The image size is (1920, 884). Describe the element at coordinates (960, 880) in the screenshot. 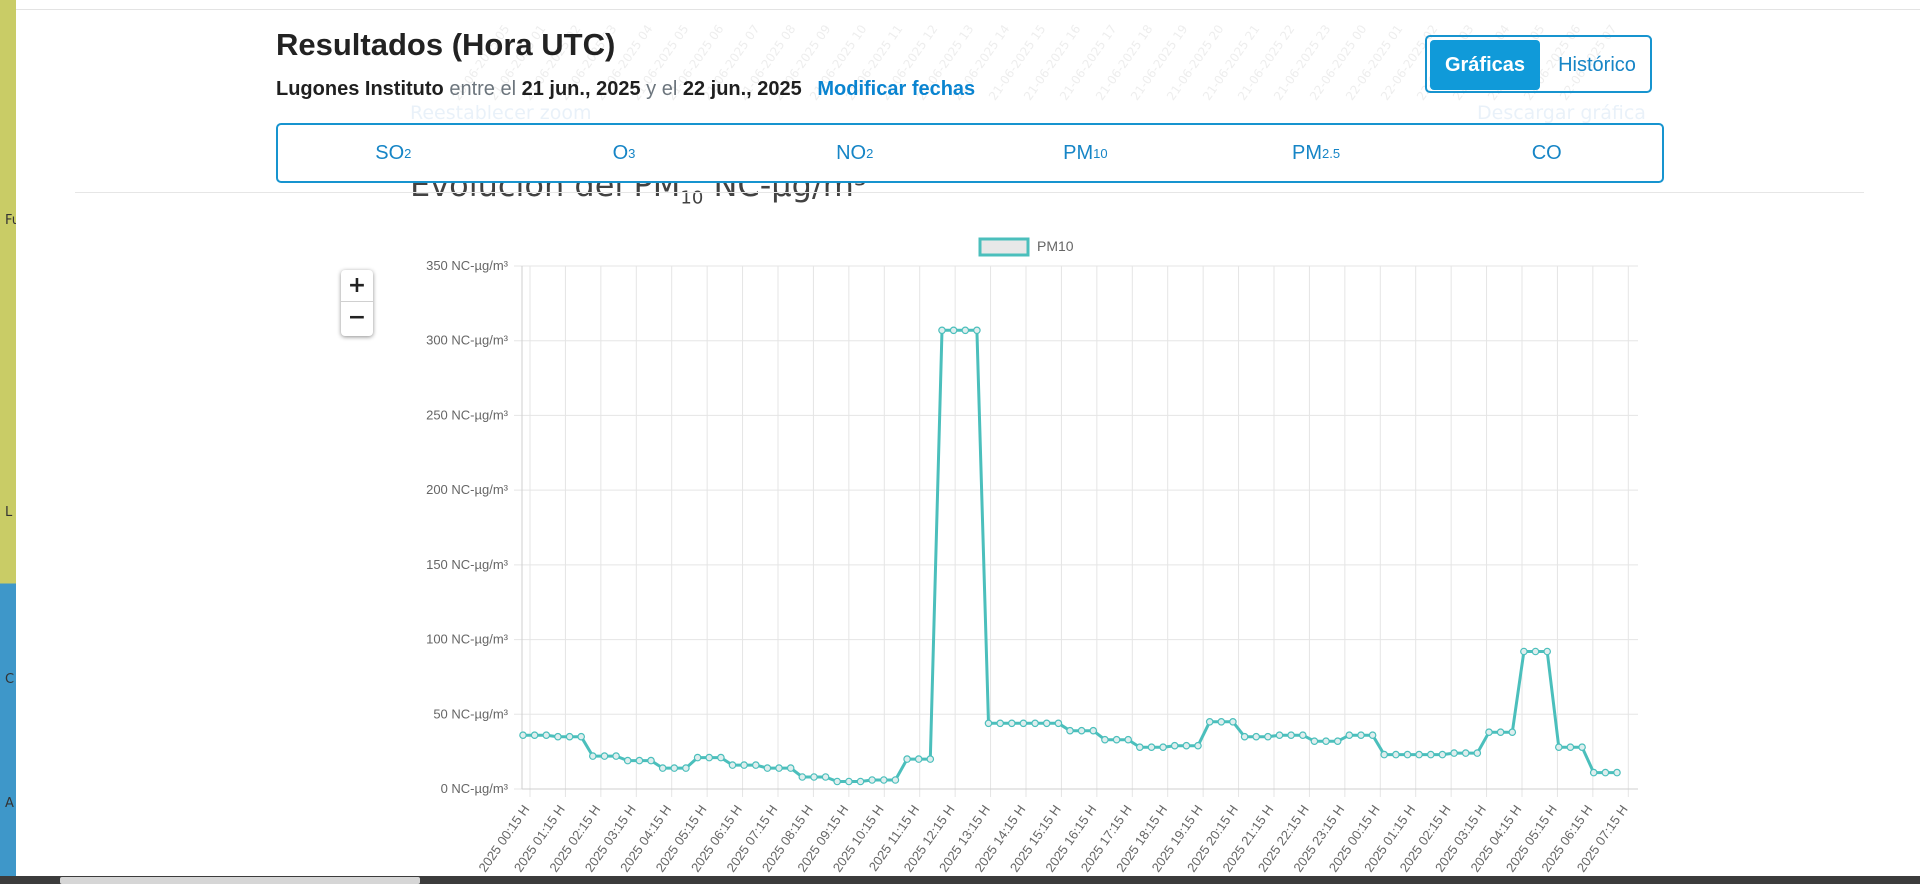

I see `horizontal-scrollbar` at that location.